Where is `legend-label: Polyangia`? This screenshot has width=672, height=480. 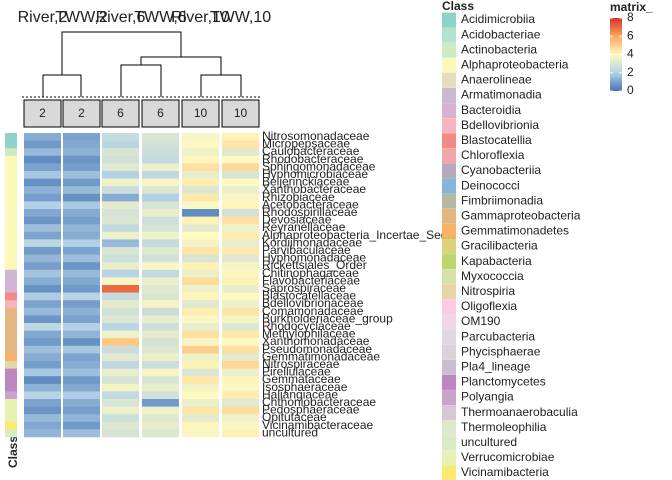
legend-label: Polyangia is located at coordinates (487, 397).